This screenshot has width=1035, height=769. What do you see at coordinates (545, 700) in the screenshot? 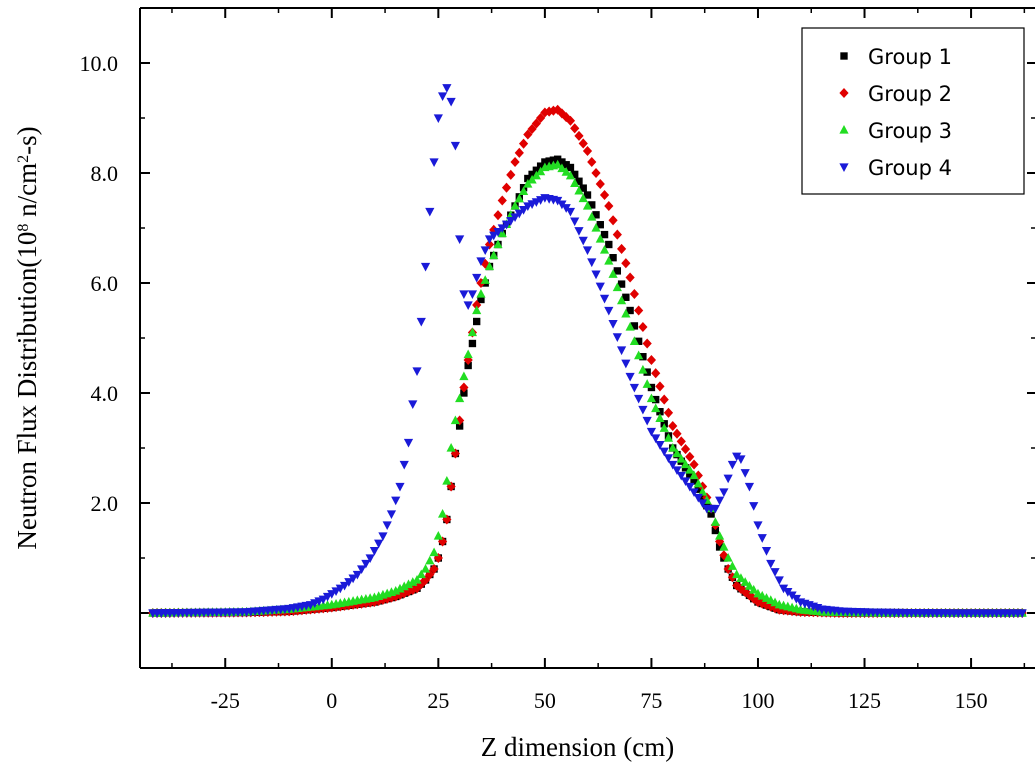
I see `x-tick-label: 50` at bounding box center [545, 700].